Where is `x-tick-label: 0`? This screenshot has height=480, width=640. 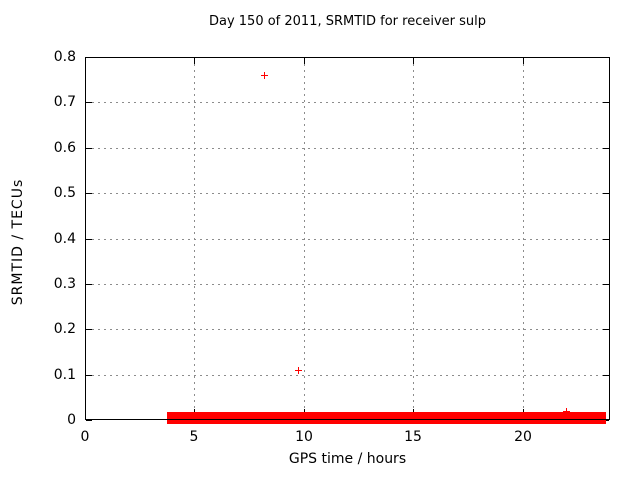
x-tick-label: 0 is located at coordinates (85, 437).